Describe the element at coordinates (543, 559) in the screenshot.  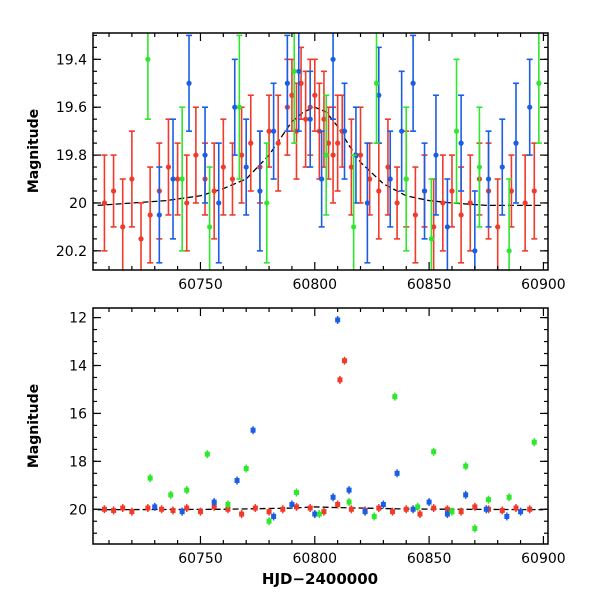
I see `bottom-x-tick-label: 60900` at that location.